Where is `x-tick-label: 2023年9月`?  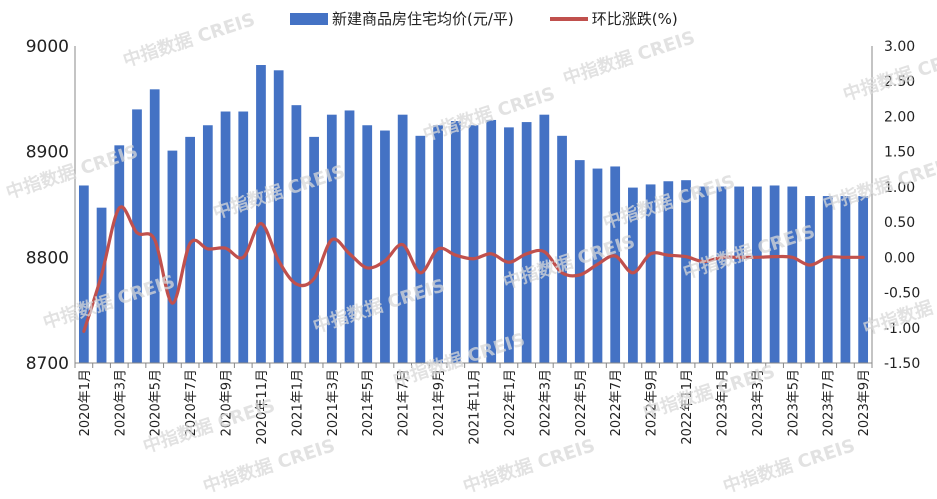 x-tick-label: 2023年9月 is located at coordinates (864, 402).